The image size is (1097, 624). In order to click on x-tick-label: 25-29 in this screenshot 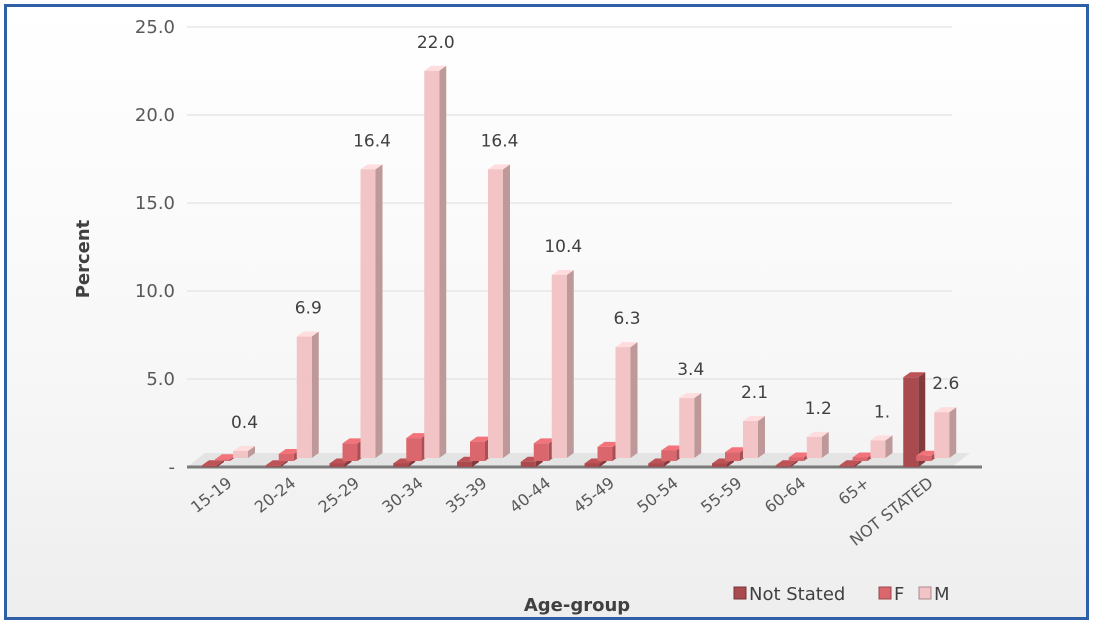, I will do `click(339, 495)`.